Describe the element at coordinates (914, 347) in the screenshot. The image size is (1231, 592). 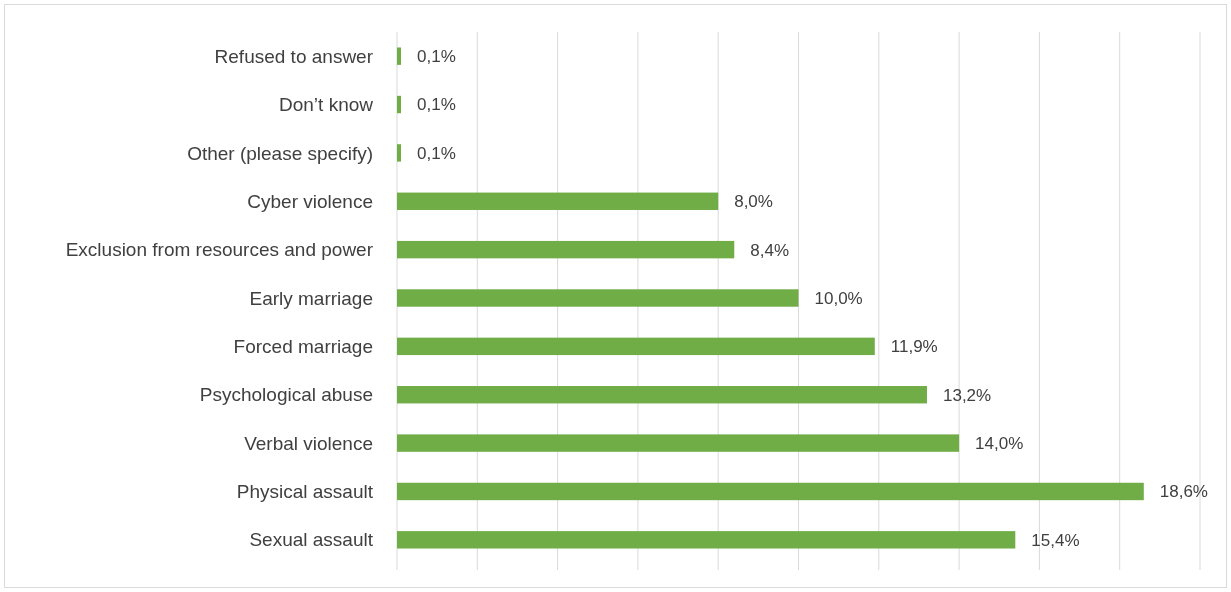
I see `data-label: 11,9%` at that location.